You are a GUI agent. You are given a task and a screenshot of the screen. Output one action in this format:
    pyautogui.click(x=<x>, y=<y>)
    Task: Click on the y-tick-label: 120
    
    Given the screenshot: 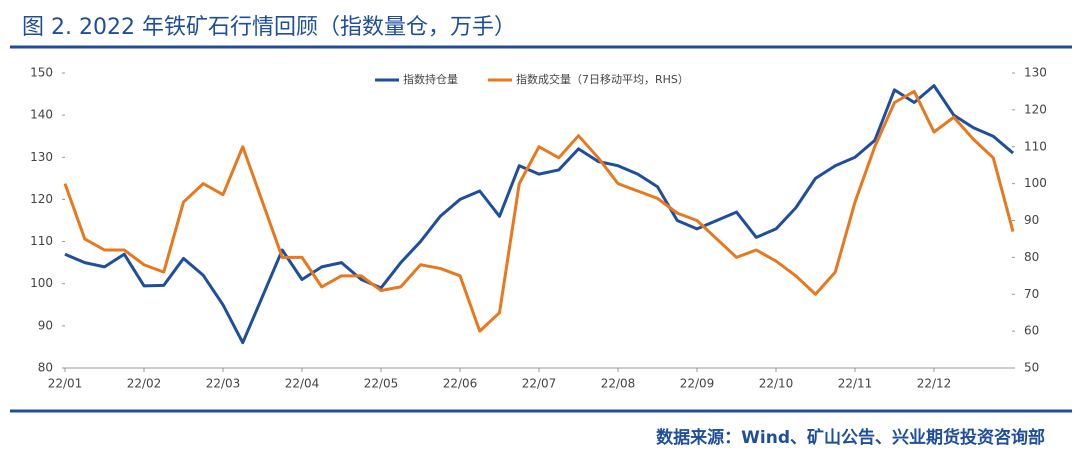 What is the action you would take?
    pyautogui.click(x=41, y=199)
    